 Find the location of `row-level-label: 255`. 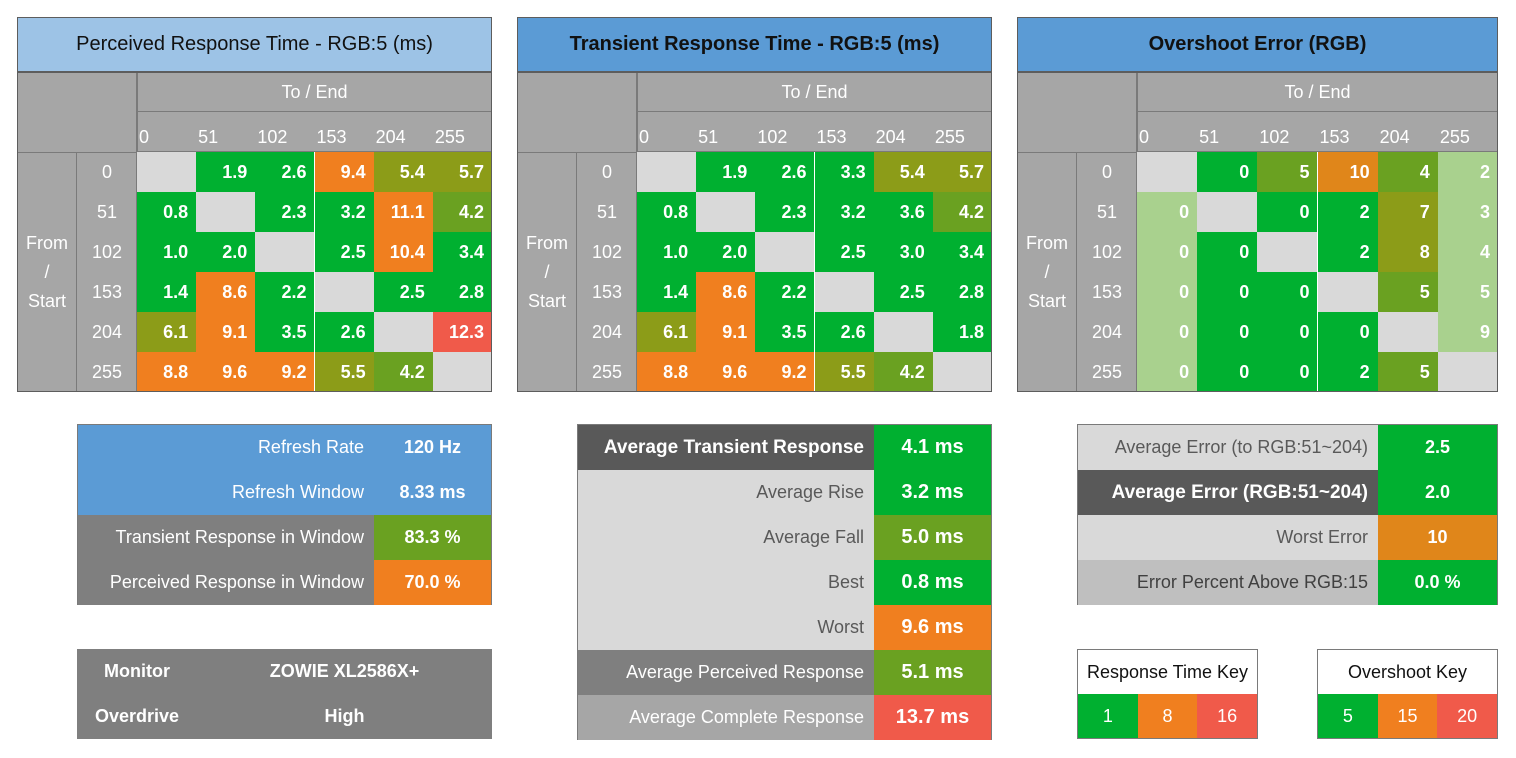

row-level-label: 255 is located at coordinates (607, 371).